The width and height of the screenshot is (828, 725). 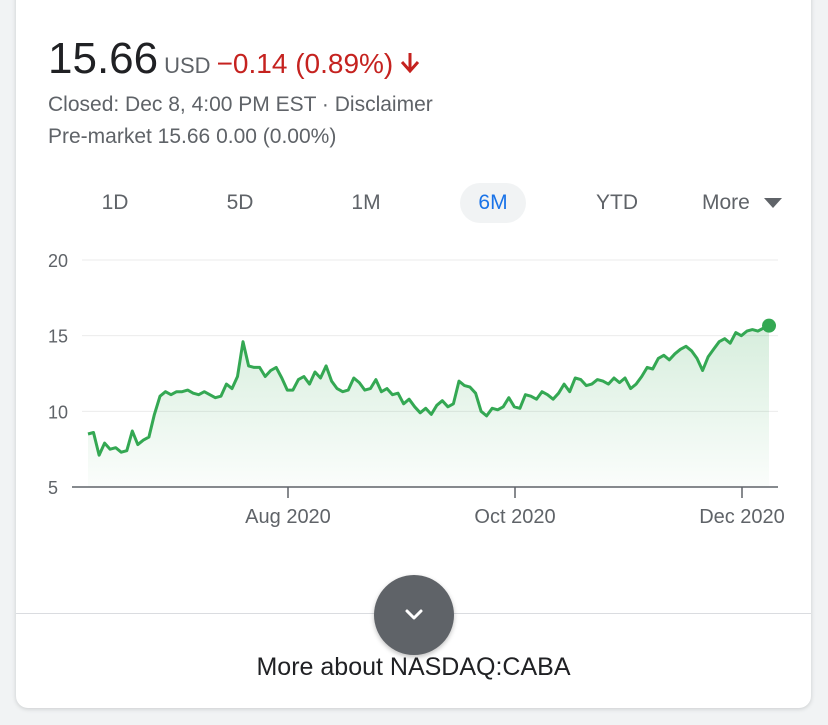 I want to click on y-tick-label: 10, so click(x=58, y=412).